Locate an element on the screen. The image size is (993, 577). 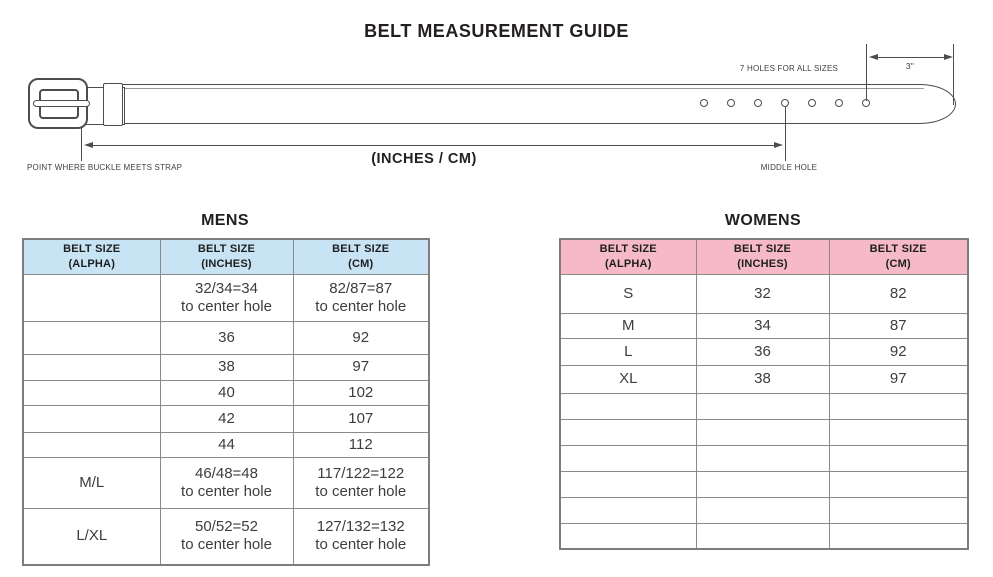
cell-inches: 44 is located at coordinates (226, 444).